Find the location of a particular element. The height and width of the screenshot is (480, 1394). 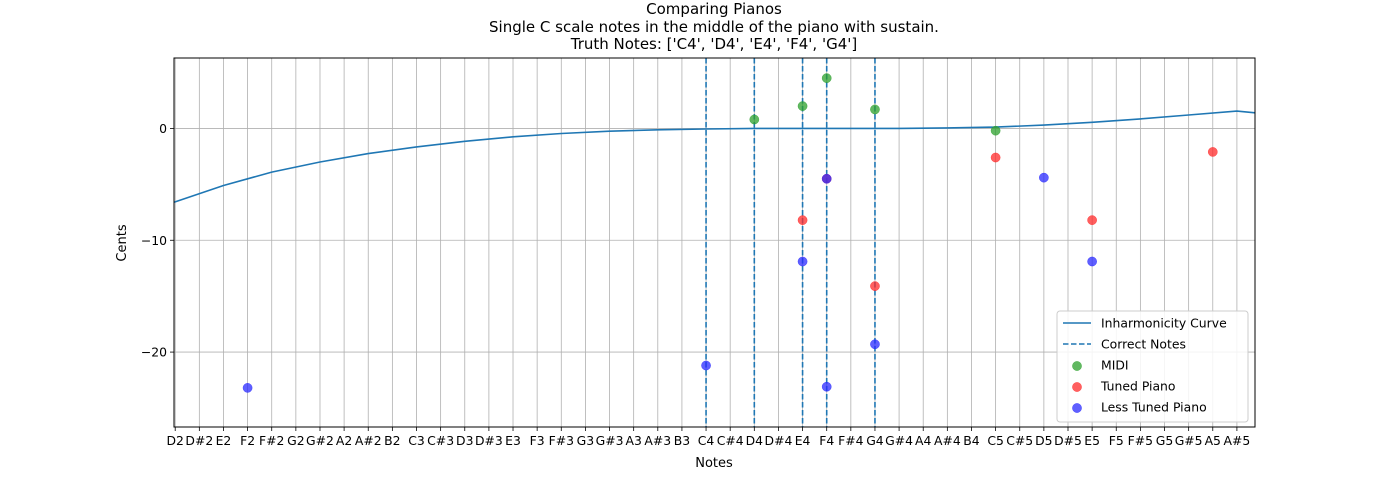

x-tick-label: D#3 is located at coordinates (489, 440).